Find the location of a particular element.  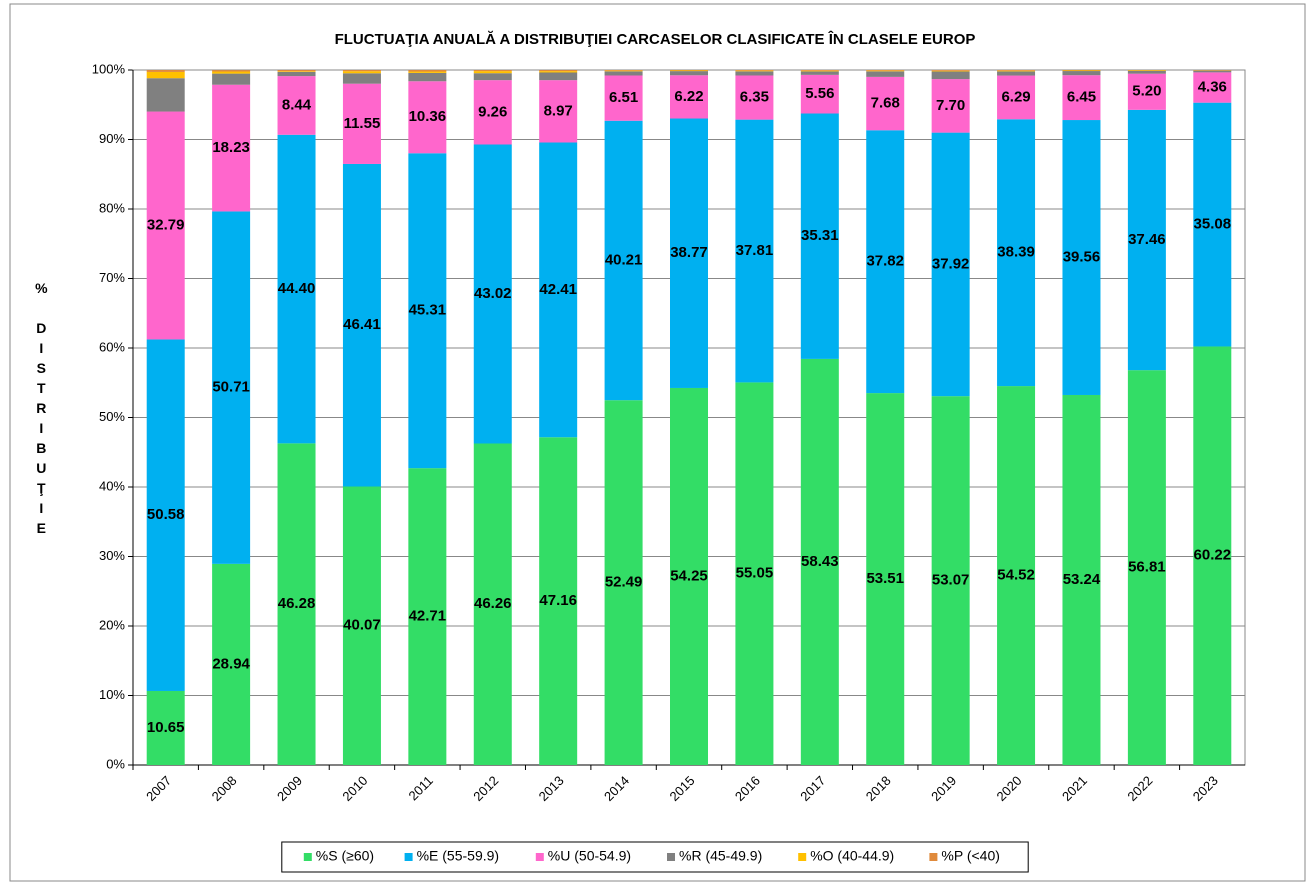

data-label: 55.05 is located at coordinates (755, 573).